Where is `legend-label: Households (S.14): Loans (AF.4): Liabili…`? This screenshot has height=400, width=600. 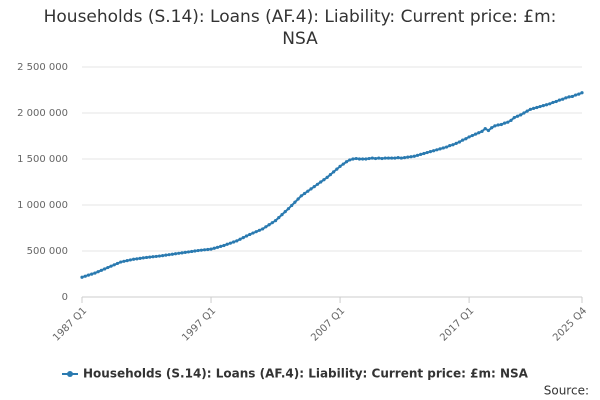 legend-label: Households (S.14): Loans (AF.4): Liabili… is located at coordinates (306, 374).